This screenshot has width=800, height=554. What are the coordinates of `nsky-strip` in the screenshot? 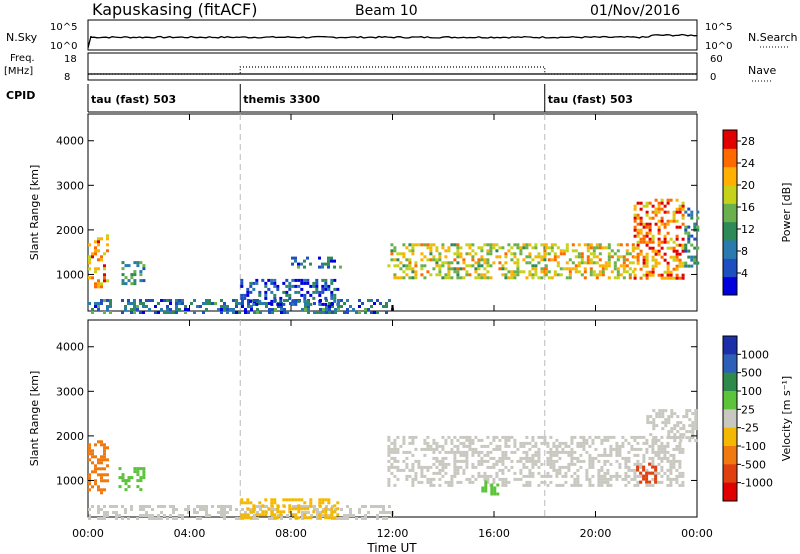 It's located at (392, 35).